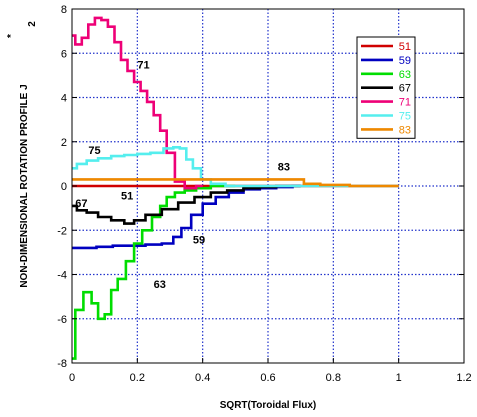  Describe the element at coordinates (137, 378) in the screenshot. I see `x-tick-label: 0.2` at that location.